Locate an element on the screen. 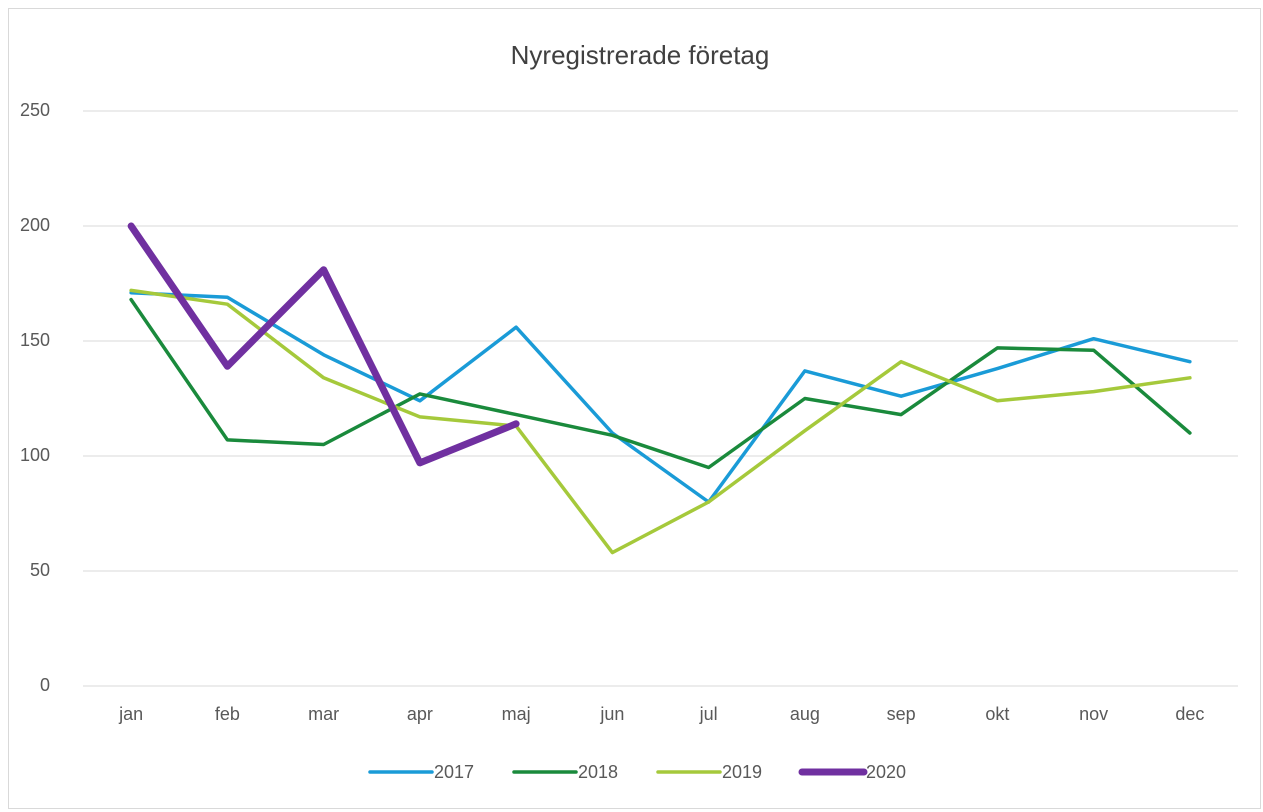  x-tick-label: apr is located at coordinates (420, 714).